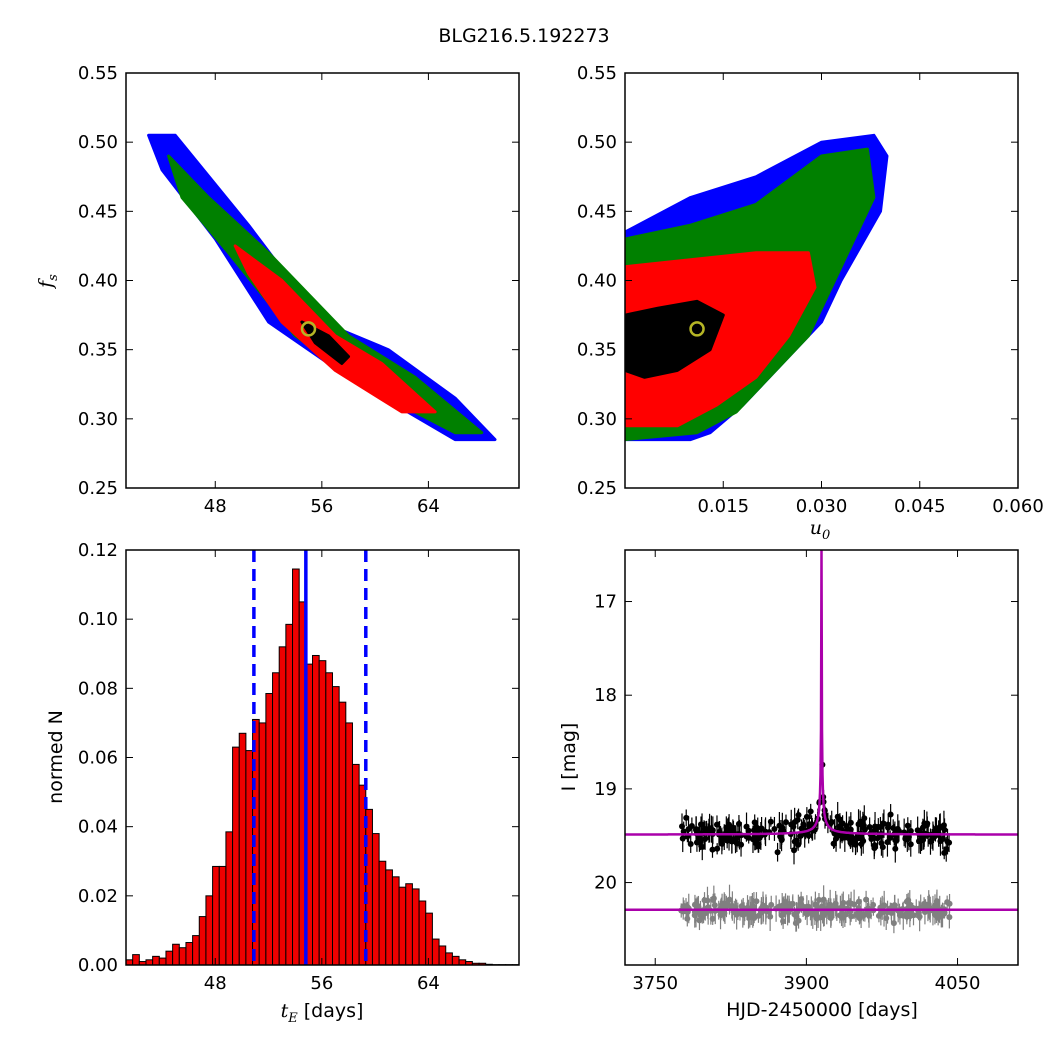  I want to click on y-tick-label: 0.30, so click(98, 419).